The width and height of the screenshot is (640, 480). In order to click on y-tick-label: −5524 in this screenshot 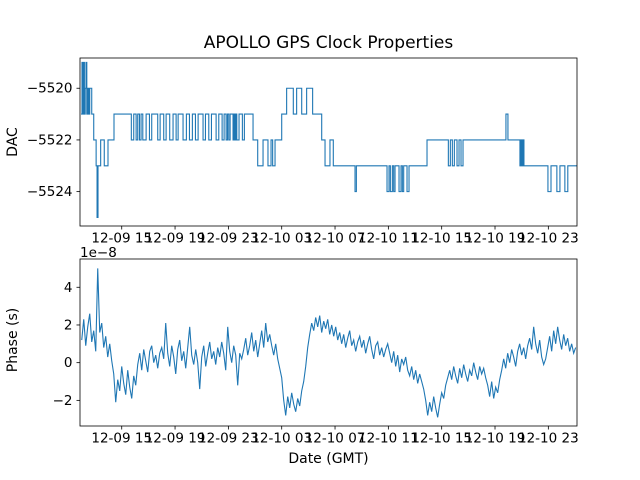, I will do `click(50, 192)`.